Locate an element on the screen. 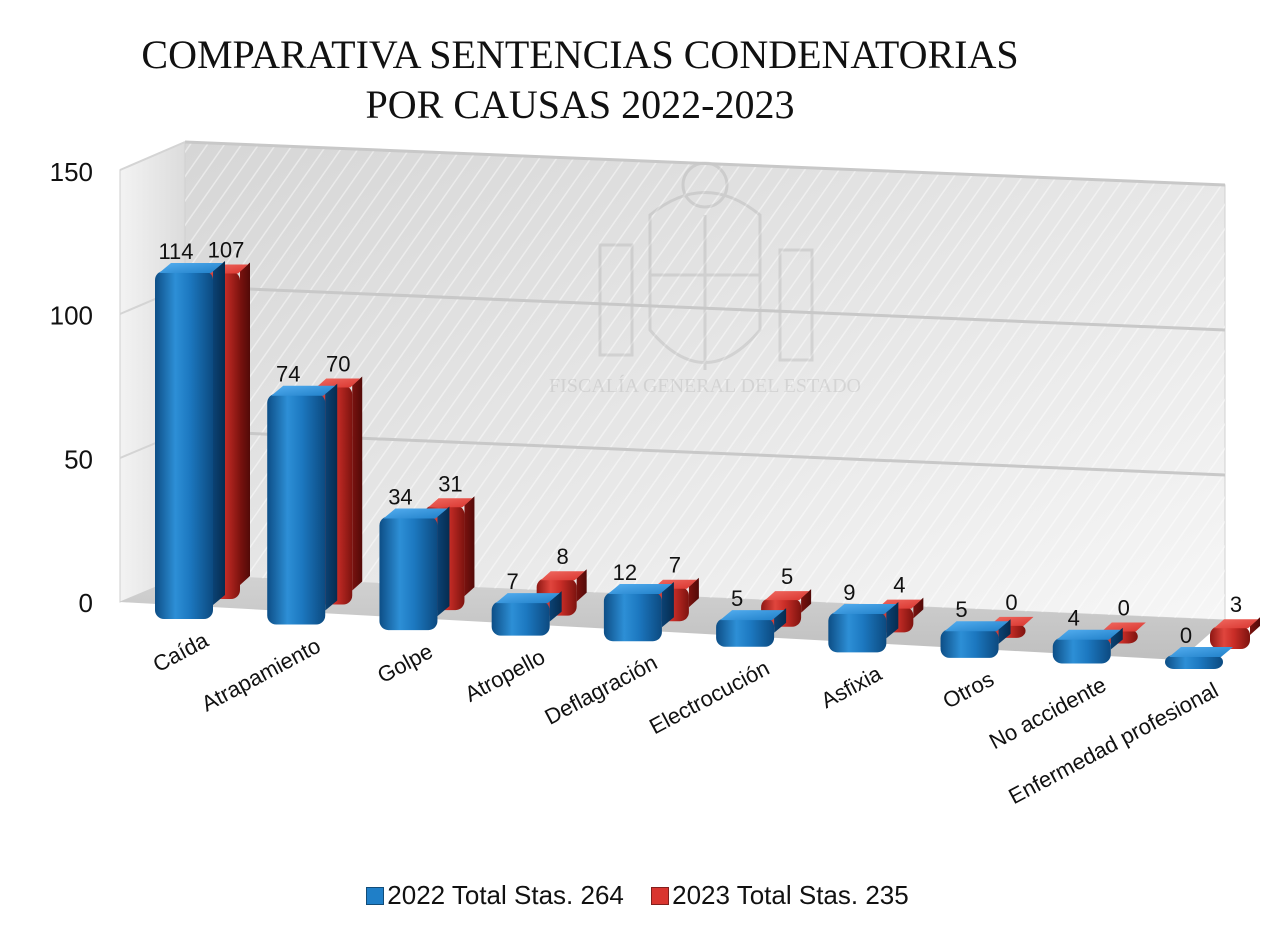  legend-item-2023: 2023 Total Stas. 235 is located at coordinates (780, 895).